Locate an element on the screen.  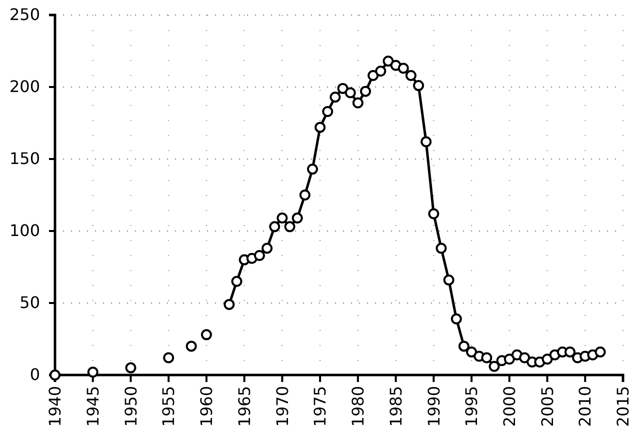
x-tick-label: 1990 is located at coordinates (434, 406).